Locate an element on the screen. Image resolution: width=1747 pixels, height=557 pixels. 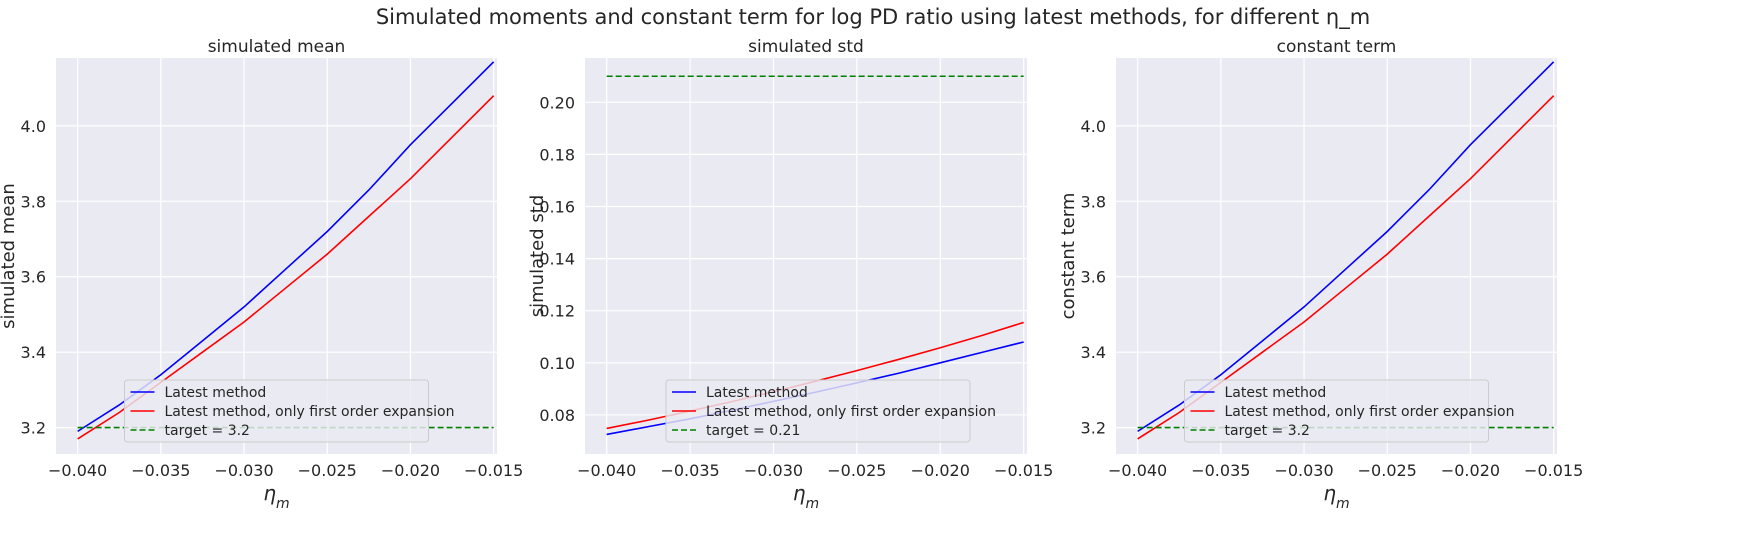
subplot-title: simulated std is located at coordinates (806, 47).